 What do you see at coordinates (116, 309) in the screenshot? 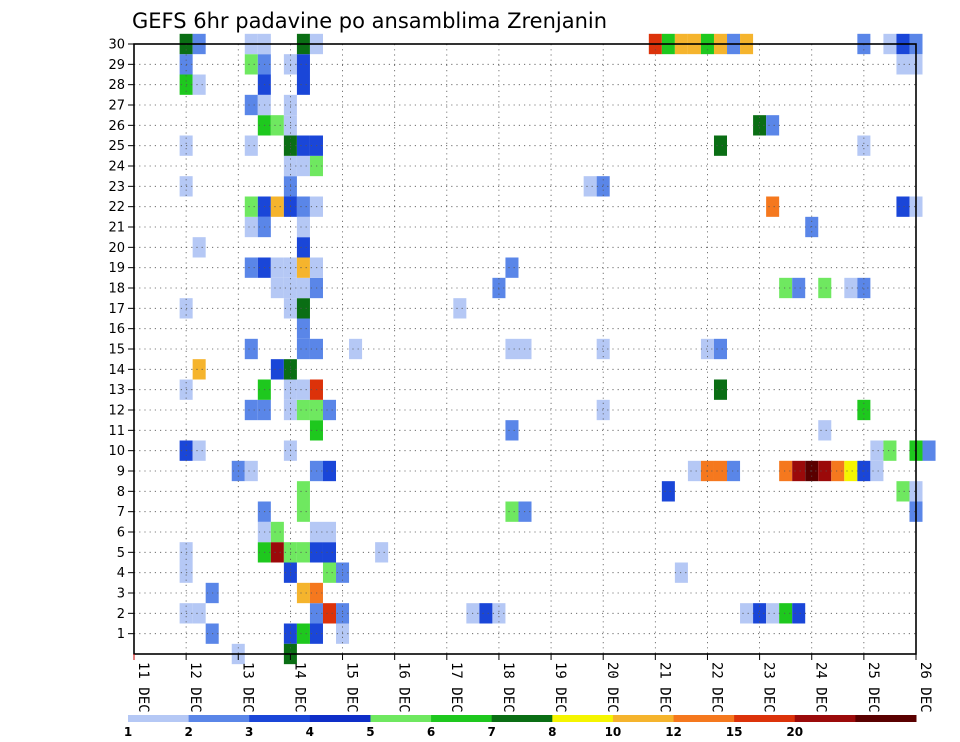
I see `y-tick-label: 17` at bounding box center [116, 309].